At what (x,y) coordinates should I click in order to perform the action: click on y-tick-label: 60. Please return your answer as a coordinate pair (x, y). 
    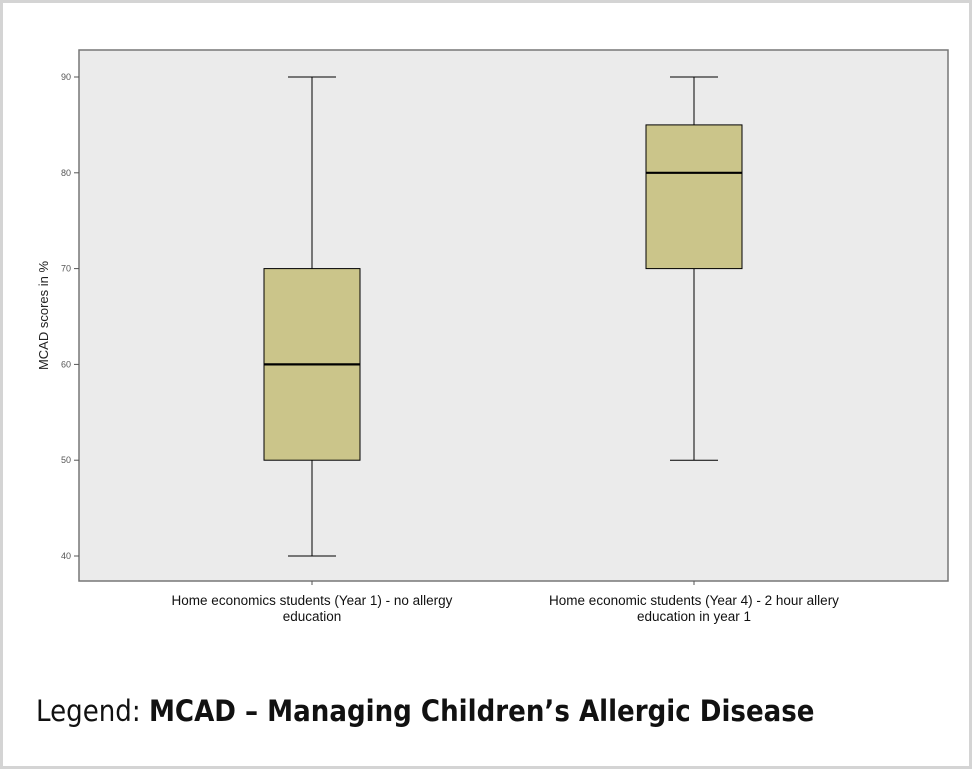
    Looking at the image, I should click on (66, 364).